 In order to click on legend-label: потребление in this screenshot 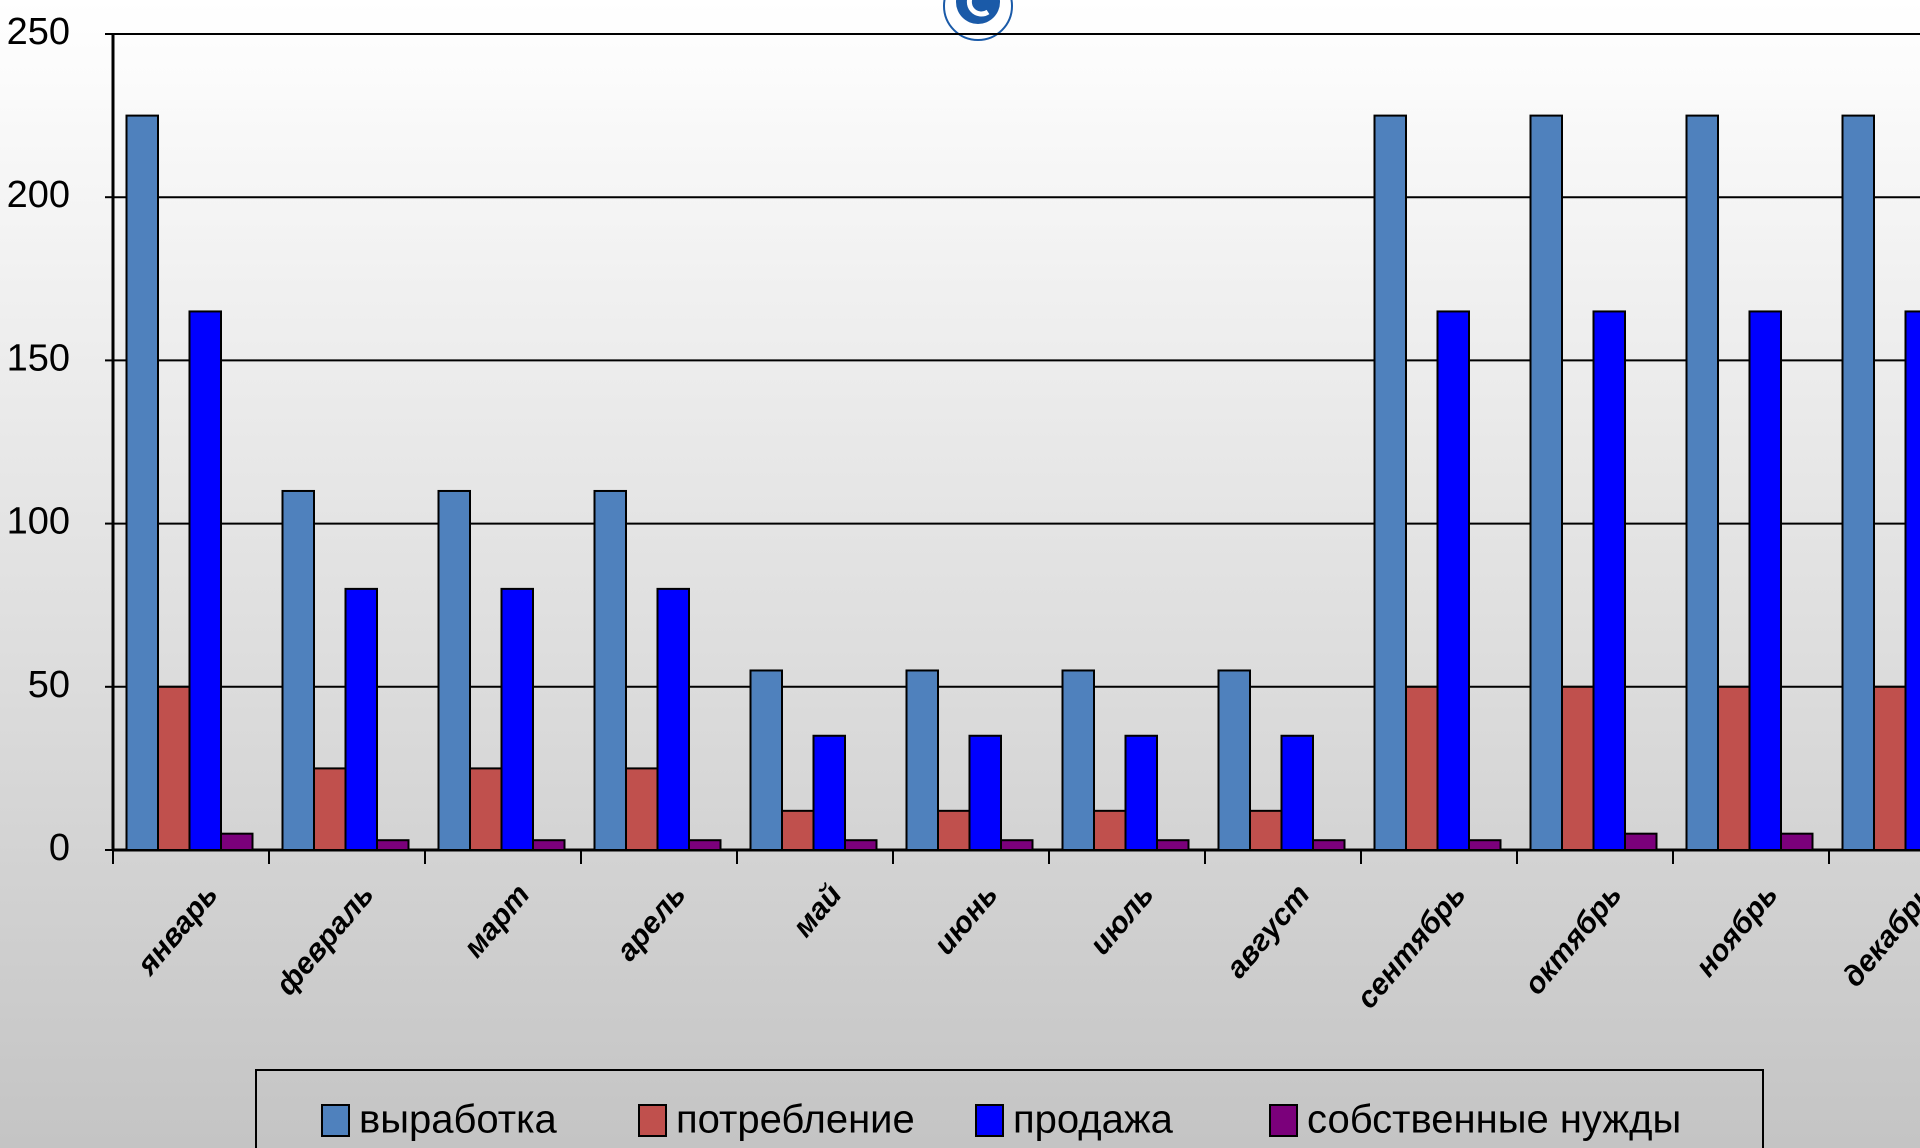, I will do `click(795, 1120)`.